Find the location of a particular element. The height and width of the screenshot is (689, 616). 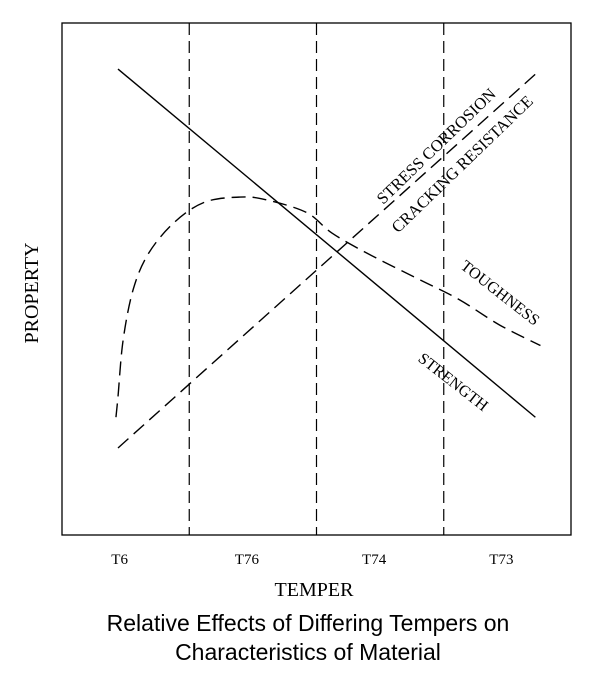

strength-label: STRENGTH is located at coordinates (453, 382).